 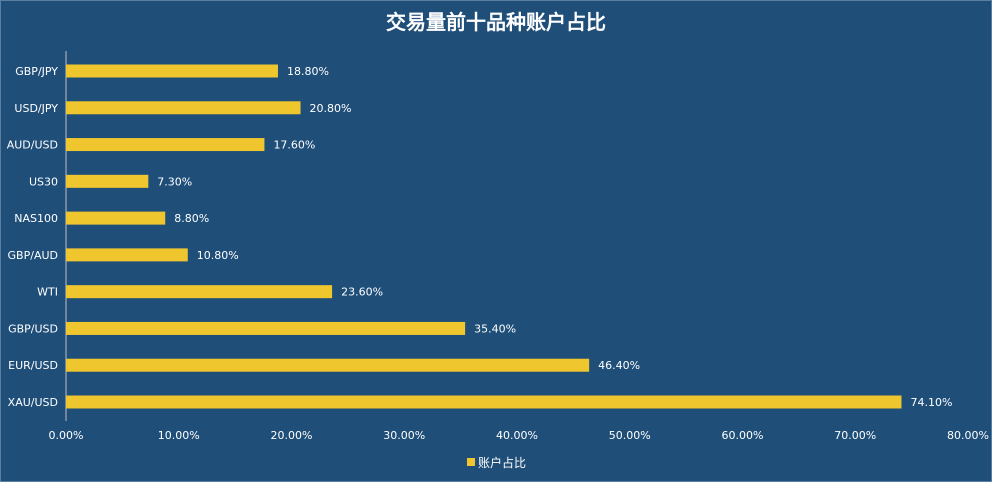 I want to click on category-label: XAU/USD, so click(x=33, y=402).